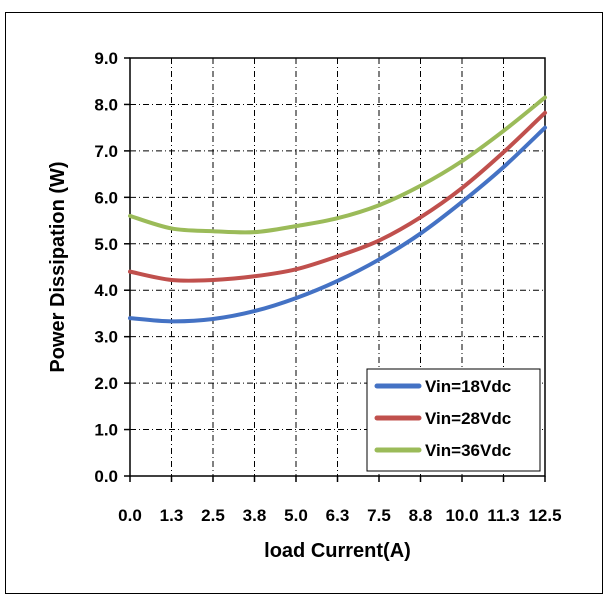 The width and height of the screenshot is (612, 607). What do you see at coordinates (106, 197) in the screenshot?
I see `y-tick-label: 6.0` at bounding box center [106, 197].